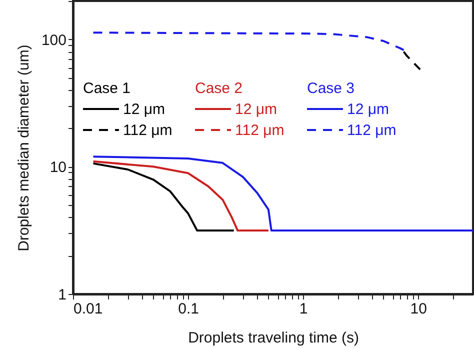  Describe the element at coordinates (418, 309) in the screenshot. I see `x-tick-label: 10` at that location.